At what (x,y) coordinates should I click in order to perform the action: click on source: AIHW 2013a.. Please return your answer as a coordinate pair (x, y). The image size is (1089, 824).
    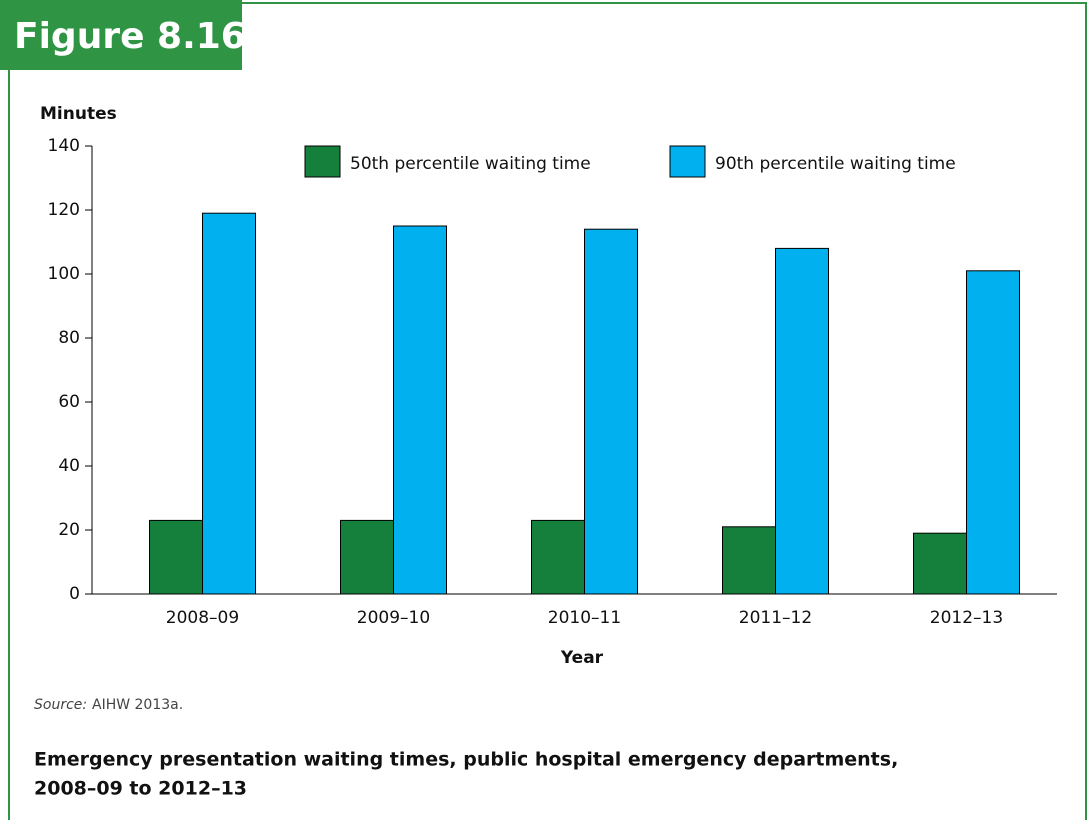
    Looking at the image, I should click on (137, 705).